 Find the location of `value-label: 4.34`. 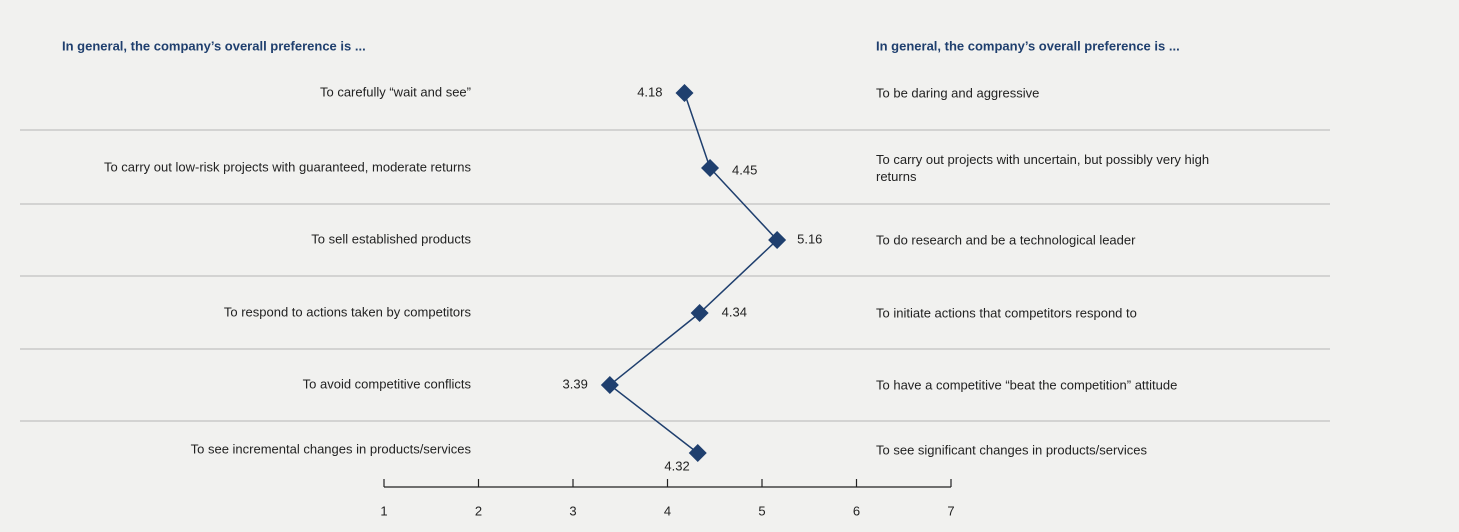

value-label: 4.34 is located at coordinates (734, 311).